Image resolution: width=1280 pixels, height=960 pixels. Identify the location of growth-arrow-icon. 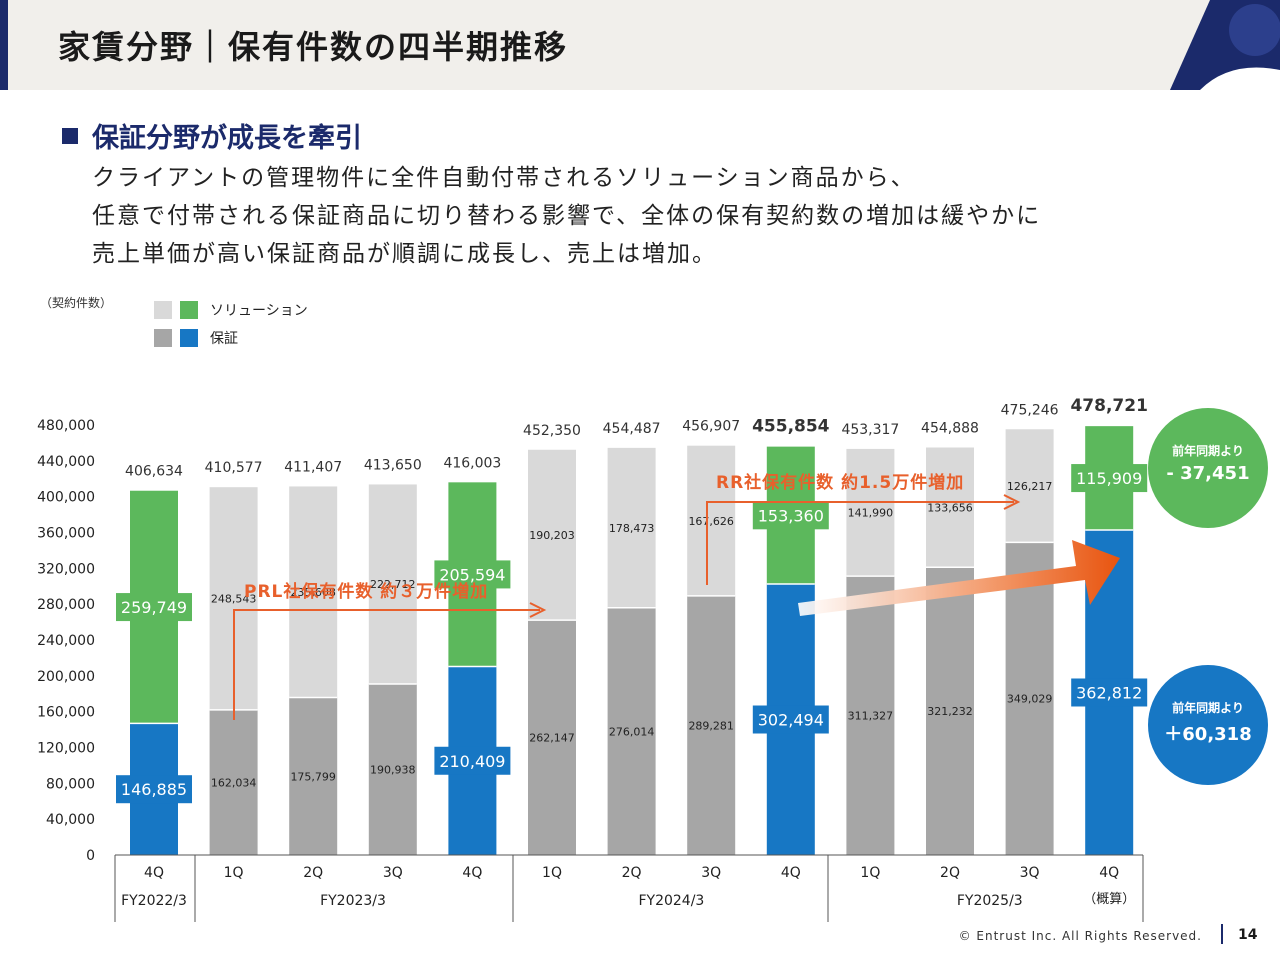
(959, 578).